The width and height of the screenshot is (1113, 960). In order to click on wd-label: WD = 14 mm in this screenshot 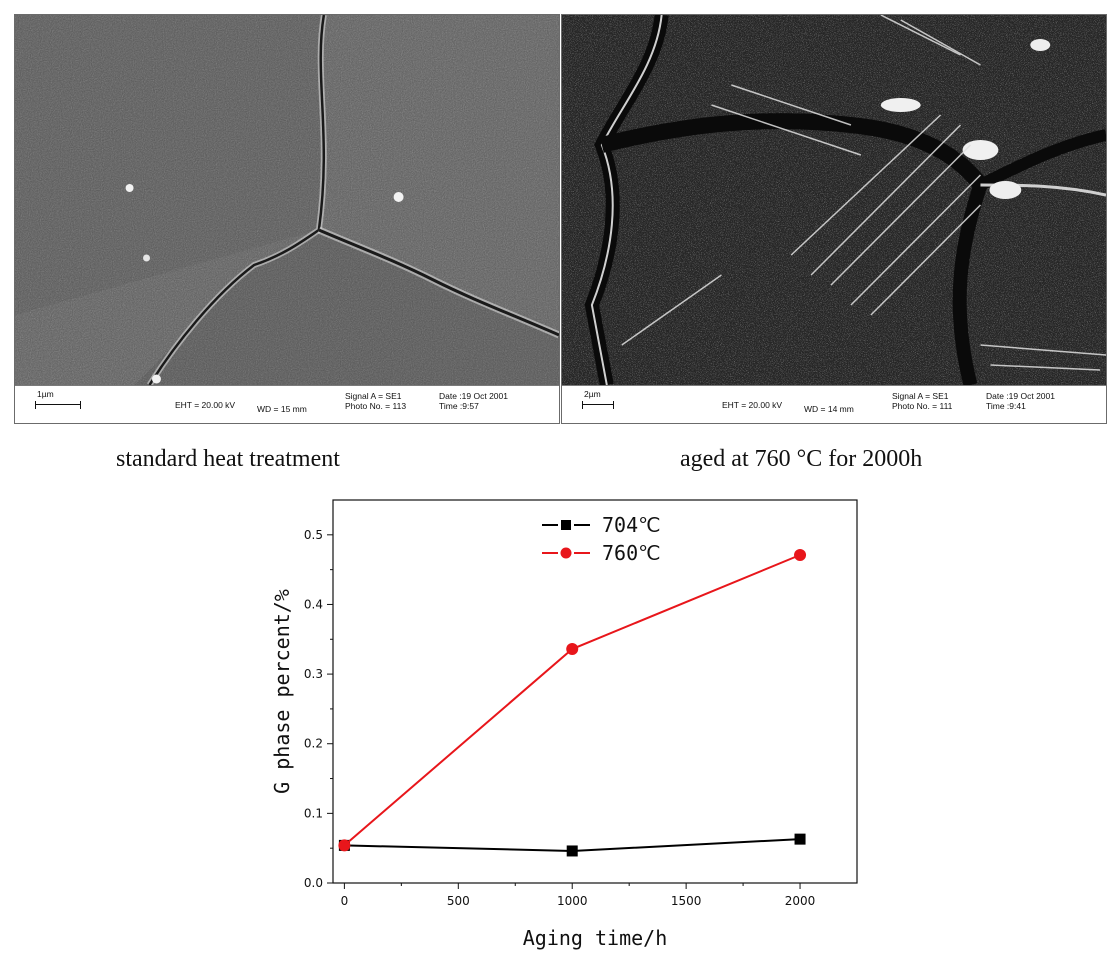, I will do `click(829, 409)`.